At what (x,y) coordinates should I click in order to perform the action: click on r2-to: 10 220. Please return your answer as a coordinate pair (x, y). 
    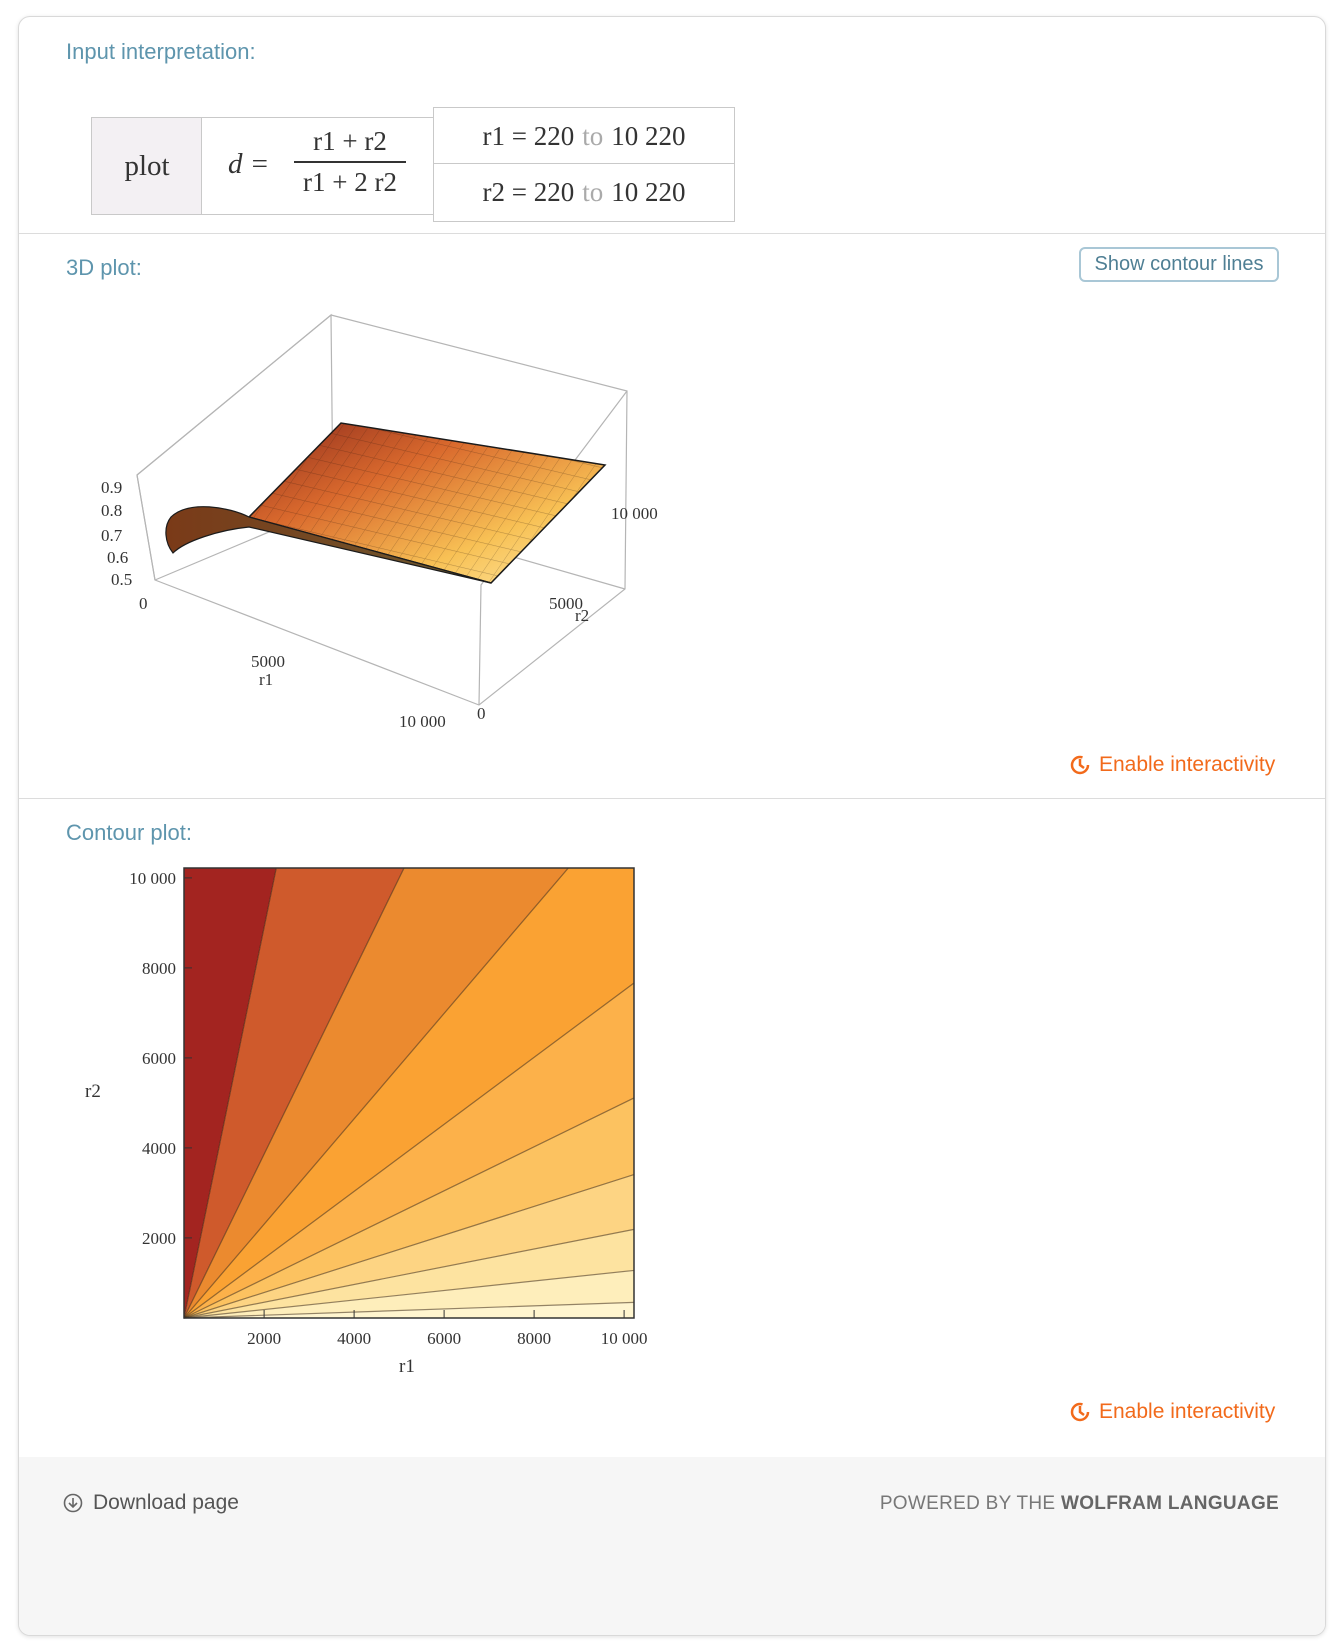
    Looking at the image, I should click on (648, 192).